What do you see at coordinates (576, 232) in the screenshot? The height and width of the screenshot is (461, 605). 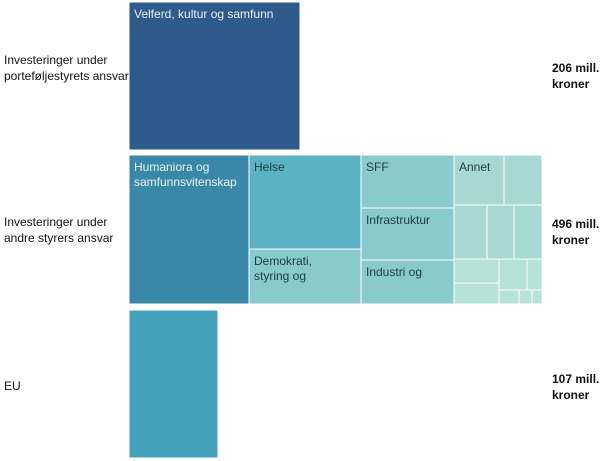 I see `row-total-other-boards: 496 mill. kroner` at bounding box center [576, 232].